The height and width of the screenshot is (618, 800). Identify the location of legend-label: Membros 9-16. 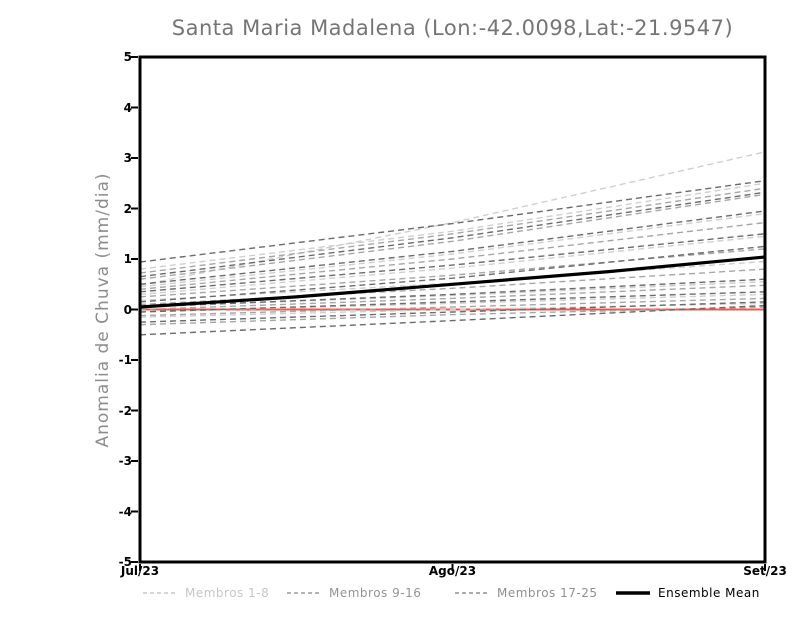
(375, 593).